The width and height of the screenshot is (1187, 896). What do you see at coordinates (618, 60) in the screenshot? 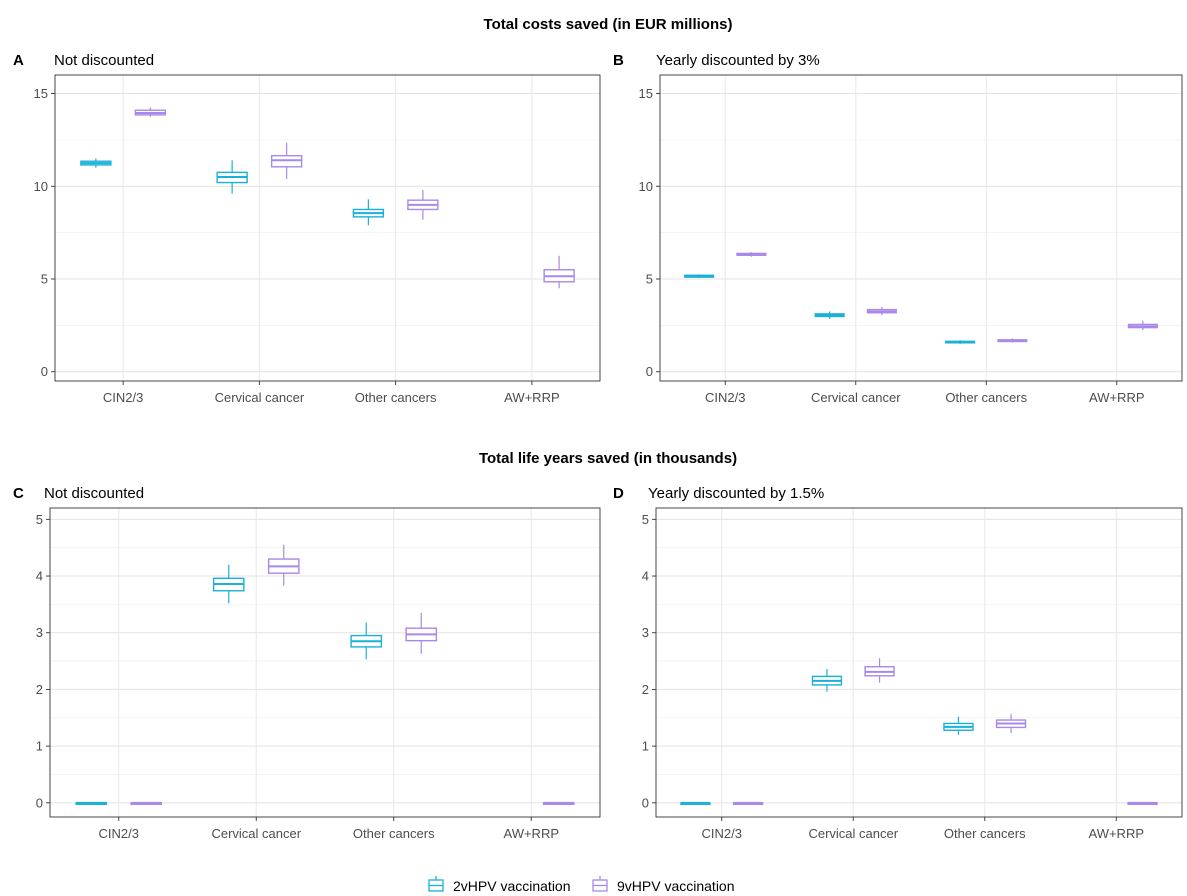
I see `panel-b-letter: B` at bounding box center [618, 60].